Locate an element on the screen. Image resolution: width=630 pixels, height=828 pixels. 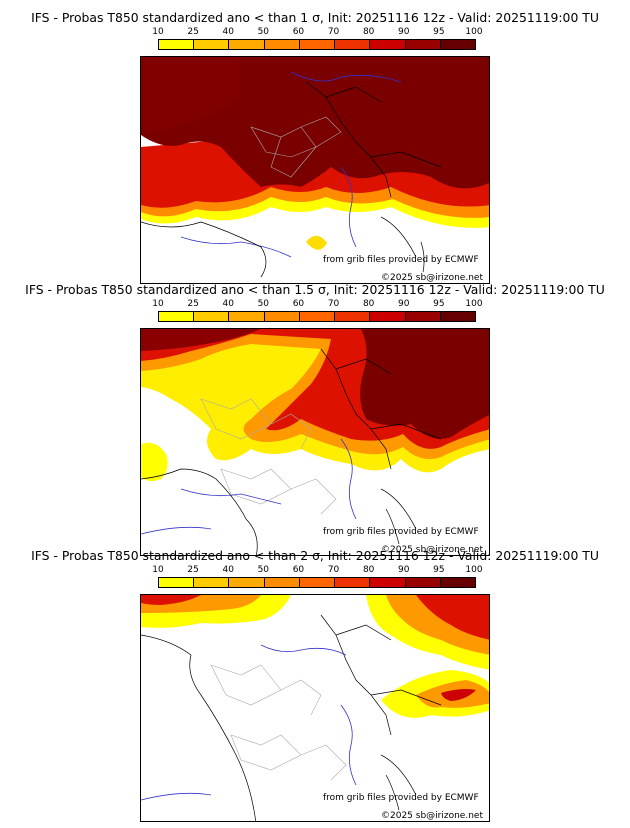
prob-area-red-north is located at coordinates (171, 600).